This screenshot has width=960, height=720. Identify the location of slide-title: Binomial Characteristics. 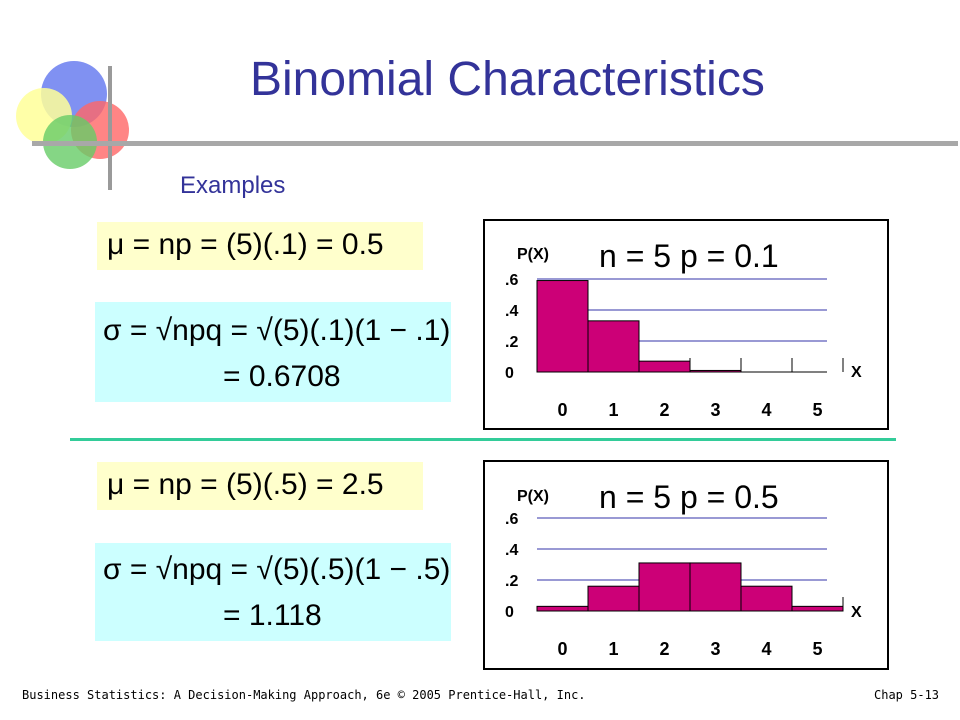
(507, 79).